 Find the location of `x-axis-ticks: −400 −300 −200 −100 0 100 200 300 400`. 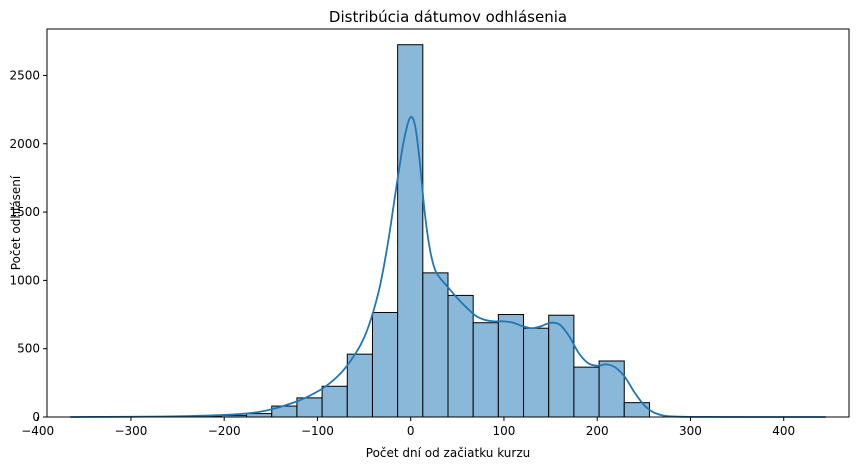

x-axis-ticks: −400 −300 −200 −100 0 100 200 300 400 is located at coordinates (408, 427).